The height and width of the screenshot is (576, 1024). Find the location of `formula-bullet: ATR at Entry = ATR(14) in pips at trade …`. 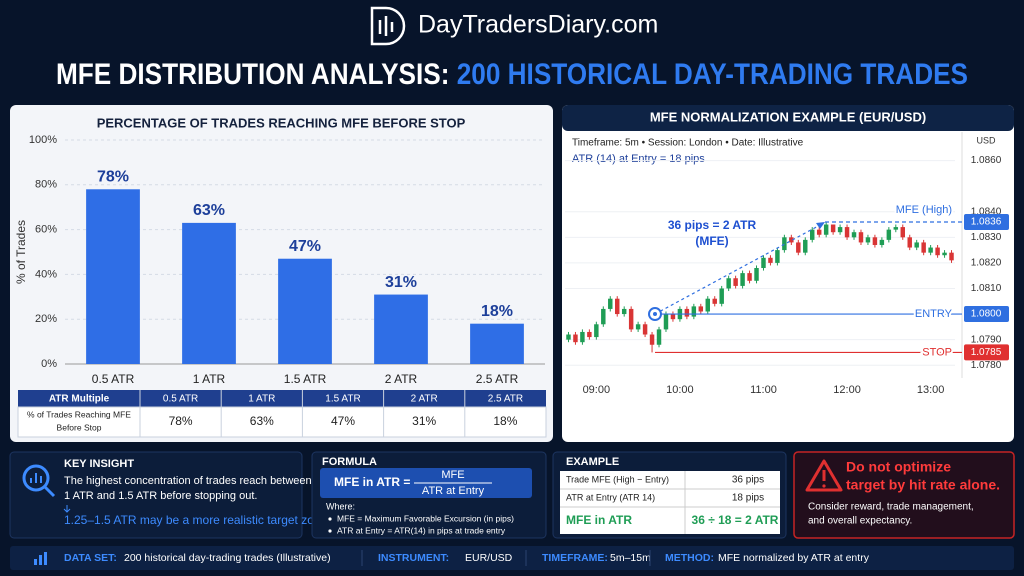

formula-bullet: ATR at Entry = ATR(14) in pips at trade … is located at coordinates (421, 530).